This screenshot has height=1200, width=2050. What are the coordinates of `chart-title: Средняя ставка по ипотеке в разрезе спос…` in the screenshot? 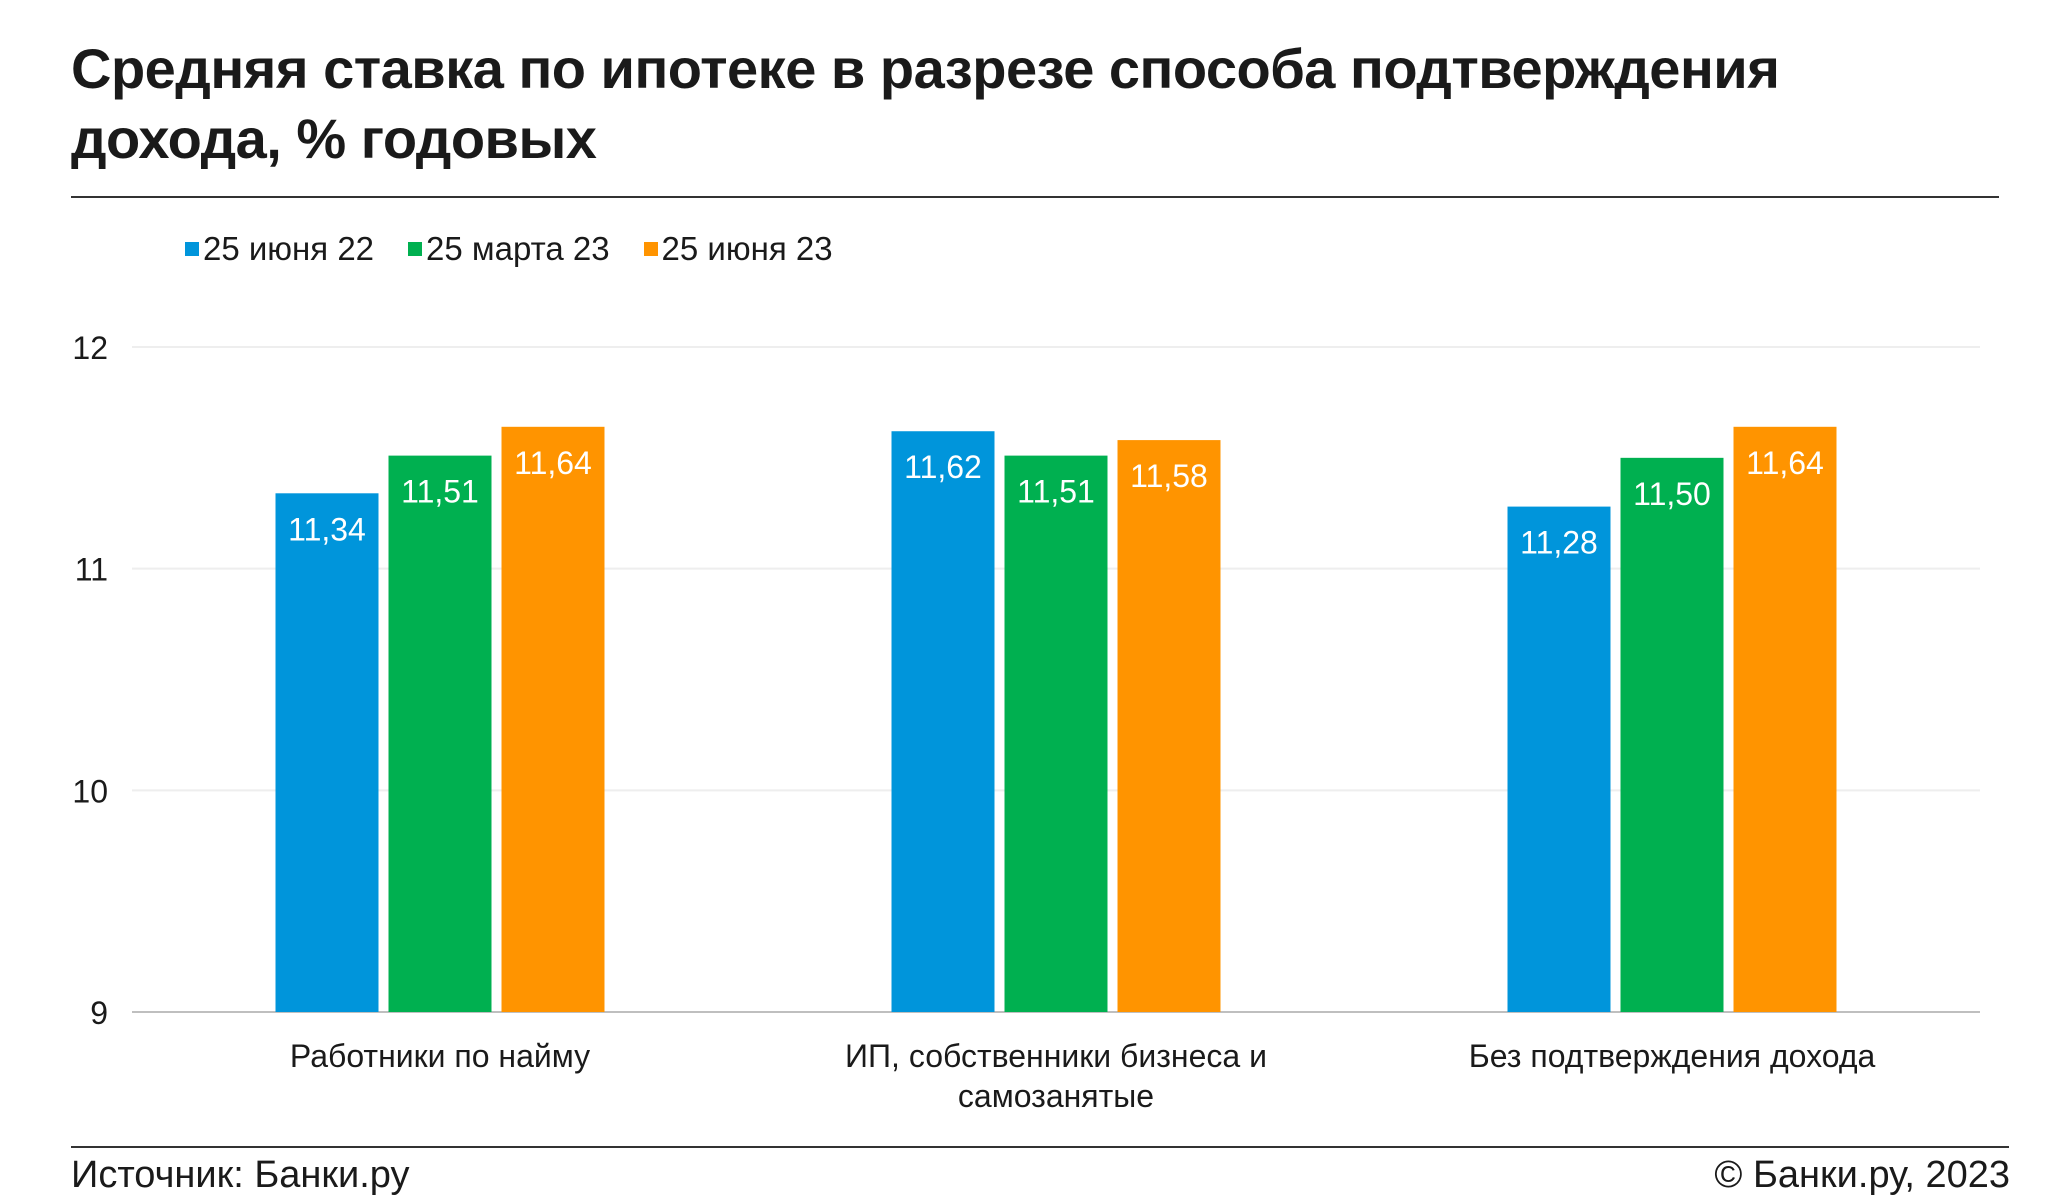 It's located at (925, 103).